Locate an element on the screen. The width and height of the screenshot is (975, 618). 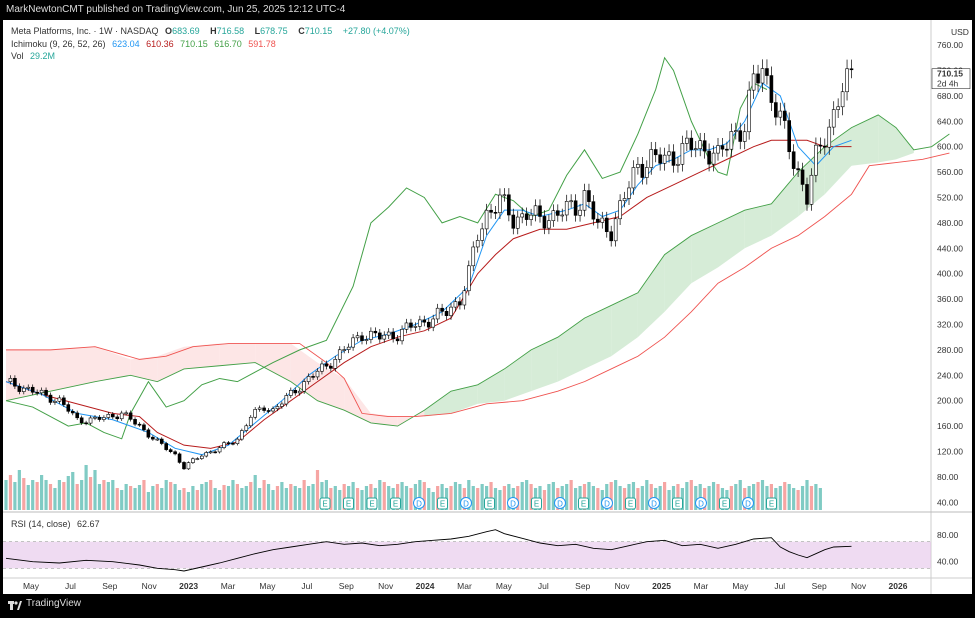
event-marker-label: D is located at coordinates (701, 504).